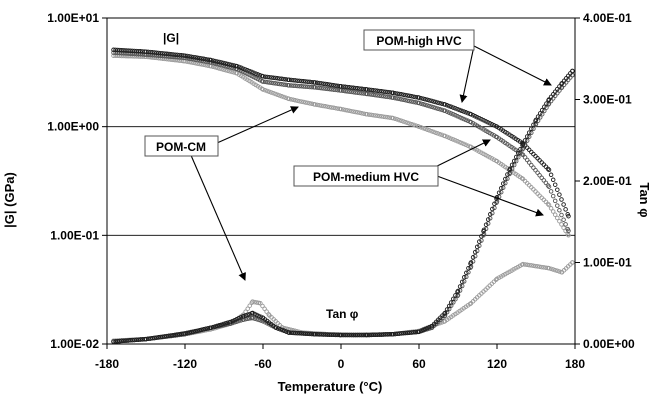 The width and height of the screenshot is (651, 398). What do you see at coordinates (607, 100) in the screenshot?
I see `y-right-tick-label: 3.00E-01` at bounding box center [607, 100].